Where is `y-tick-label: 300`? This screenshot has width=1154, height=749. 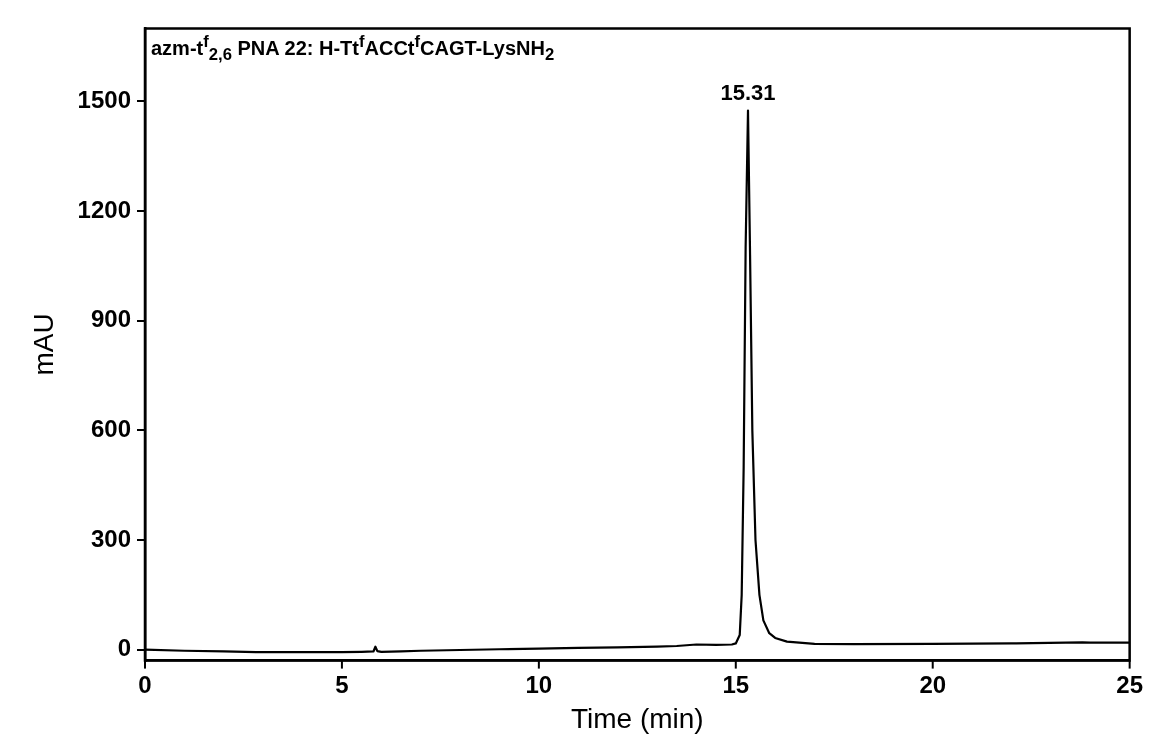
y-tick-label: 300 is located at coordinates (110, 538).